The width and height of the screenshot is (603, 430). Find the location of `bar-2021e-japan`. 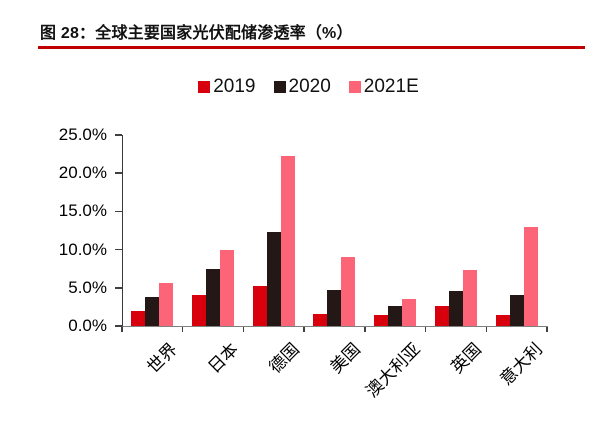

bar-2021e-japan is located at coordinates (227, 287).